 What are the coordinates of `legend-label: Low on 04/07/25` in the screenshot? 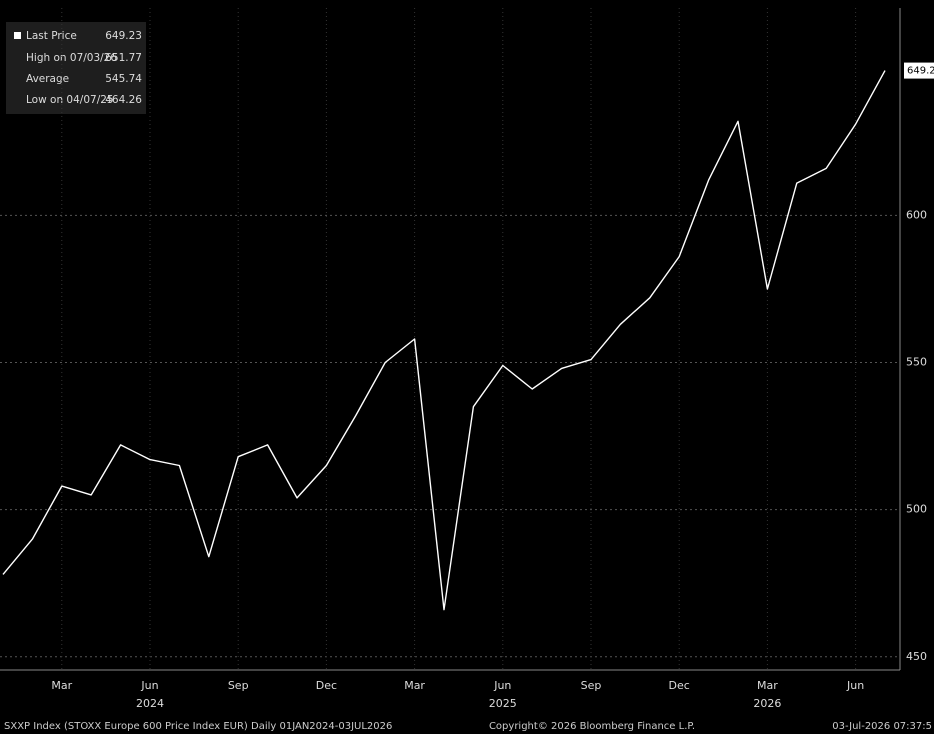 It's located at (70, 100).